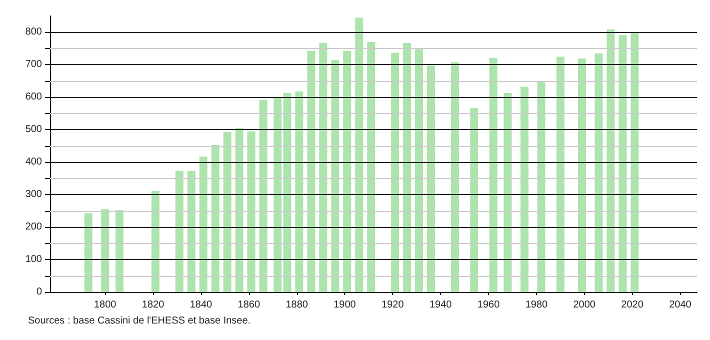 This screenshot has width=710, height=340. Describe the element at coordinates (297, 305) in the screenshot. I see `x-tick-label: 1880` at that location.